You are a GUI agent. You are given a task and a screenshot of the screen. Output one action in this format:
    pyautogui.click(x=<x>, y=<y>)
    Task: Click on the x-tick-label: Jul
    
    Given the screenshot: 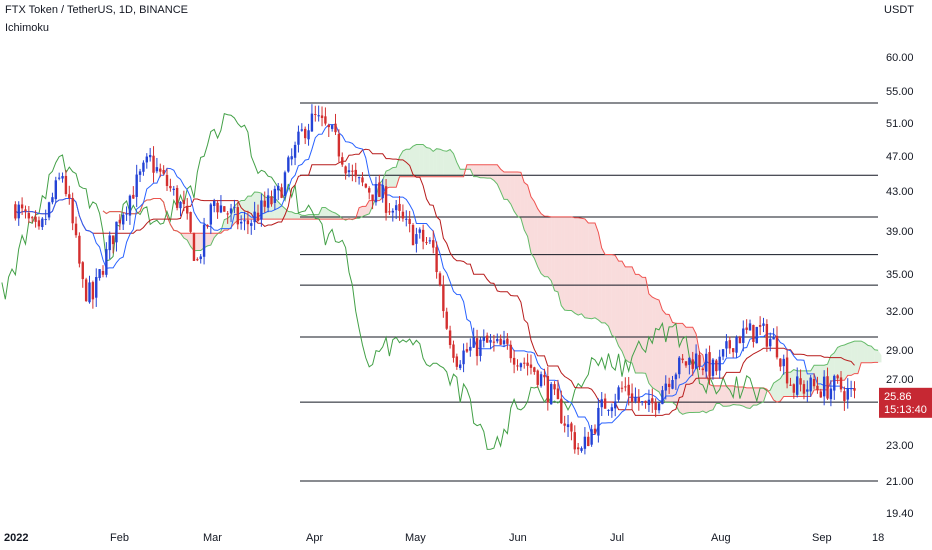 What is the action you would take?
    pyautogui.click(x=617, y=538)
    